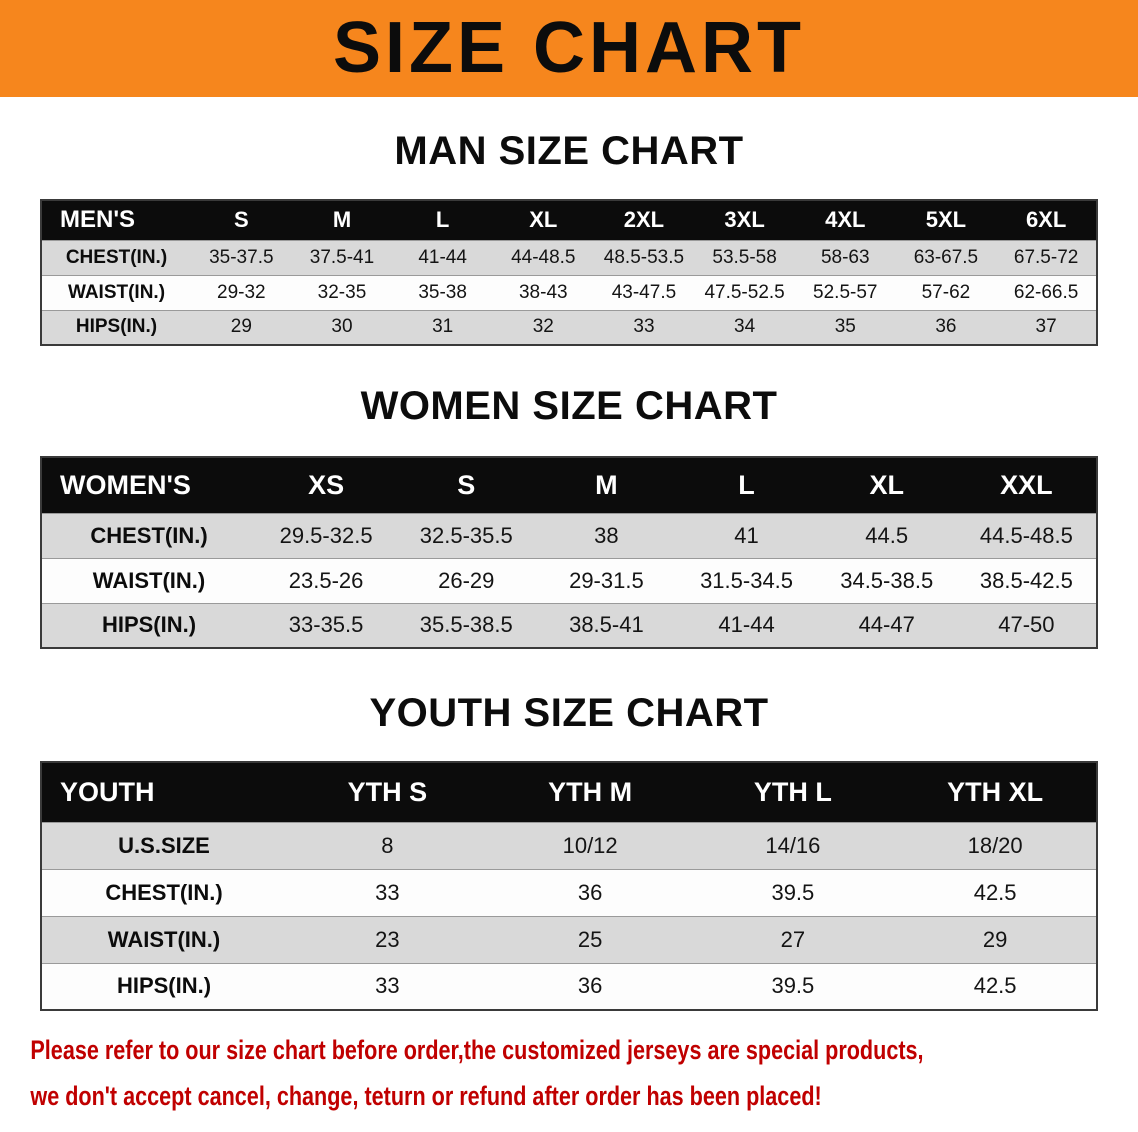 The height and width of the screenshot is (1132, 1138). Describe the element at coordinates (887, 535) in the screenshot. I see `size-value-cell: 44.5` at that location.